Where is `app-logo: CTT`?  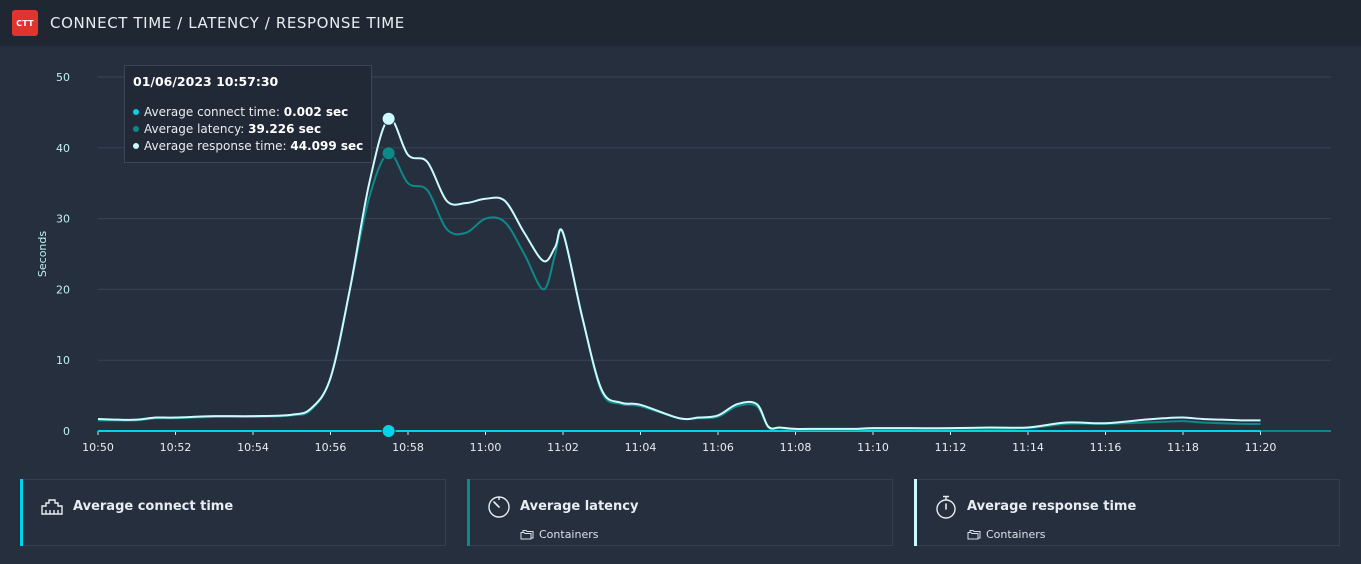
app-logo: CTT is located at coordinates (25, 23).